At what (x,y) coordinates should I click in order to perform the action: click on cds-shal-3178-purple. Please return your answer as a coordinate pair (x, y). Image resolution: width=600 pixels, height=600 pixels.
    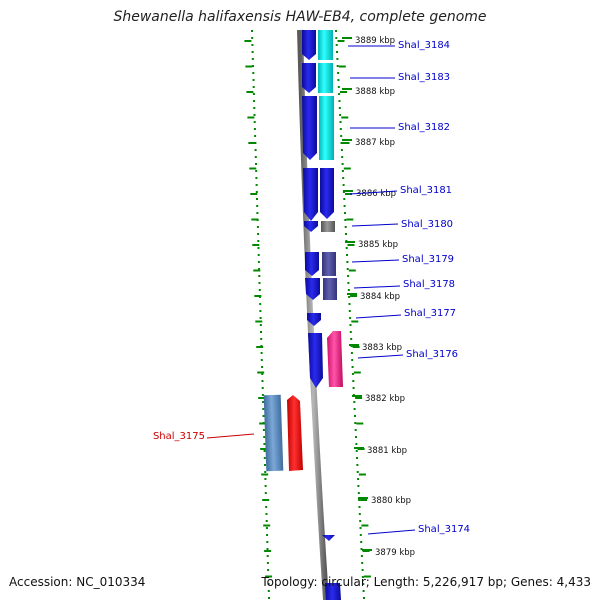
    Looking at the image, I should click on (330, 289).